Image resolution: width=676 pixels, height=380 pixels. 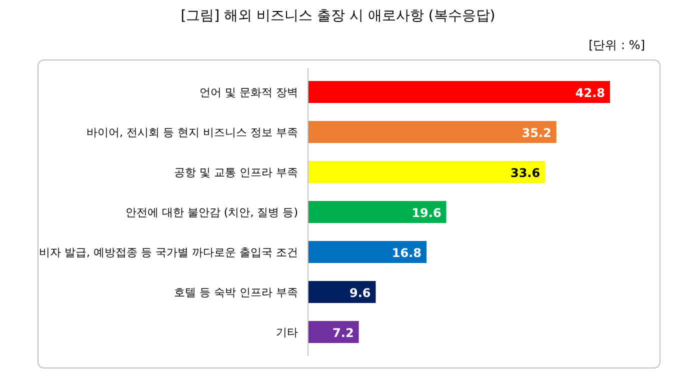 What do you see at coordinates (616, 45) in the screenshot?
I see `text: [단위 : %]` at bounding box center [616, 45].